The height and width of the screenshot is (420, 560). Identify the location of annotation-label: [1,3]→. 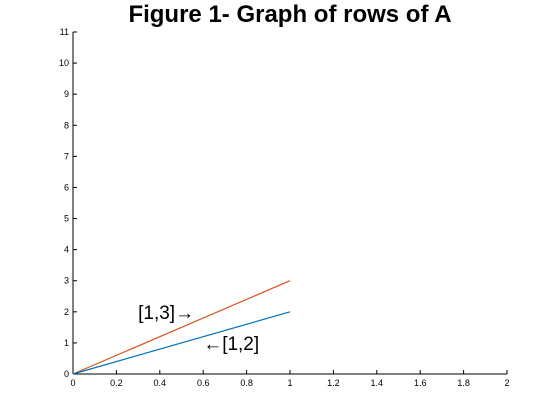
(166, 313).